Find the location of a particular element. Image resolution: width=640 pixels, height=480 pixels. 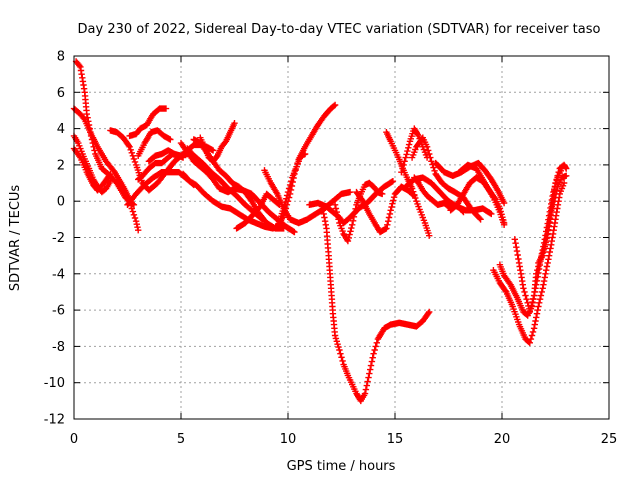

x-axis-label: GPS time / hours is located at coordinates (341, 466).